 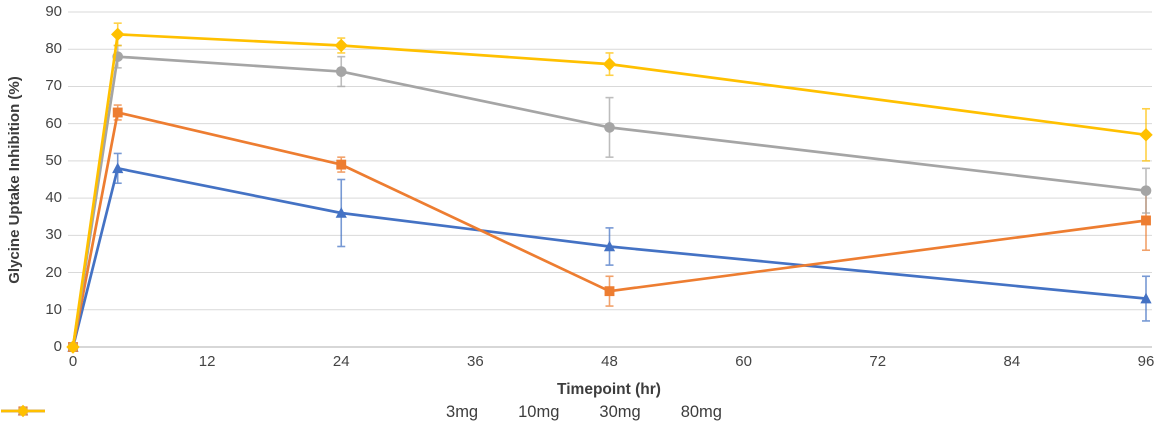 What do you see at coordinates (341, 361) in the screenshot?
I see `x-tick-label: 24` at bounding box center [341, 361].